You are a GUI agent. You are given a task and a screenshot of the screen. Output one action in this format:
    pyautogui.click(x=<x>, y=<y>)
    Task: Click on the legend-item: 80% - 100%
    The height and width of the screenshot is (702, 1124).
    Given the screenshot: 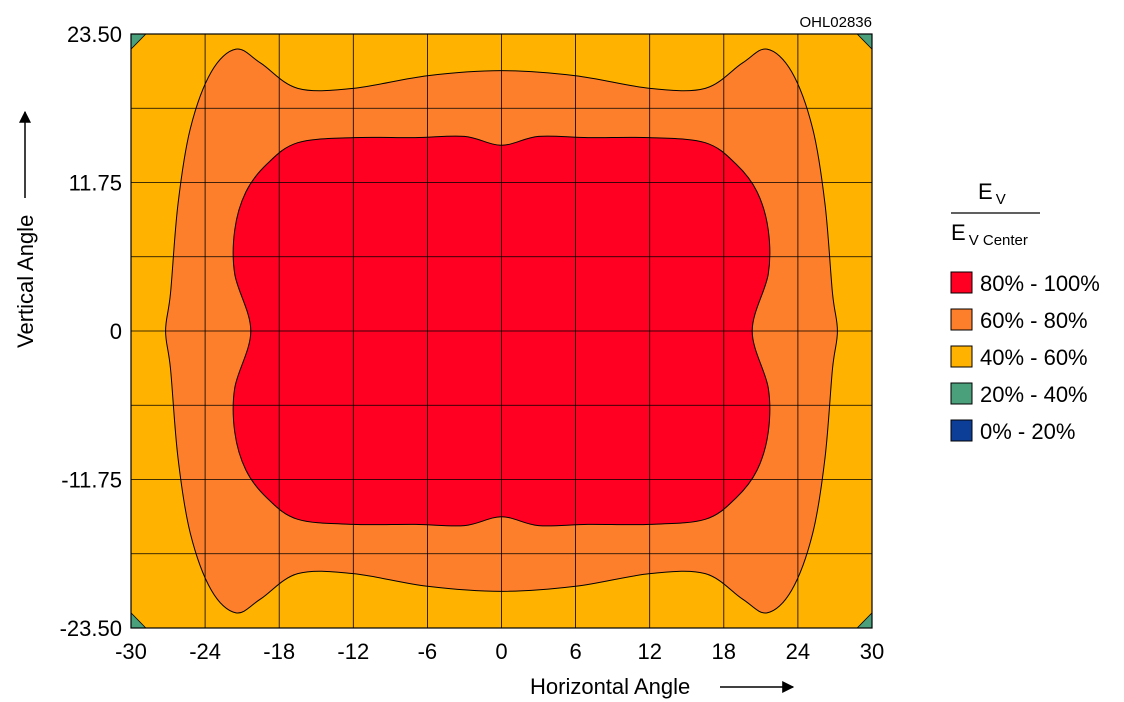 What is the action you would take?
    pyautogui.click(x=1025, y=283)
    